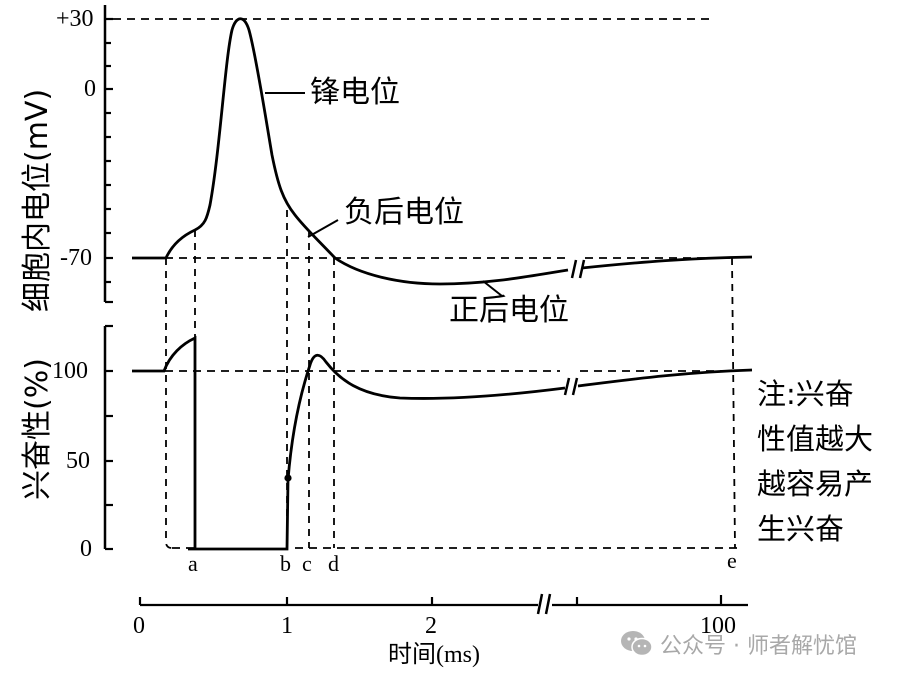 This screenshot has width=919, height=686. What do you see at coordinates (108, 154) in the screenshot?
I see `top-y-axis` at bounding box center [108, 154].